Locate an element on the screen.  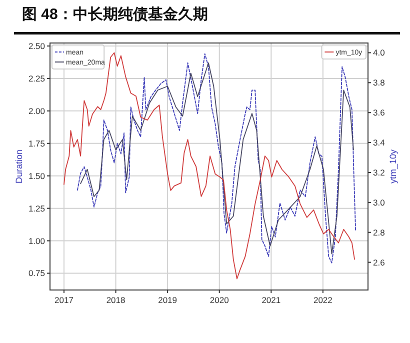
y-tick-label: 1.00 is located at coordinates (37, 241).